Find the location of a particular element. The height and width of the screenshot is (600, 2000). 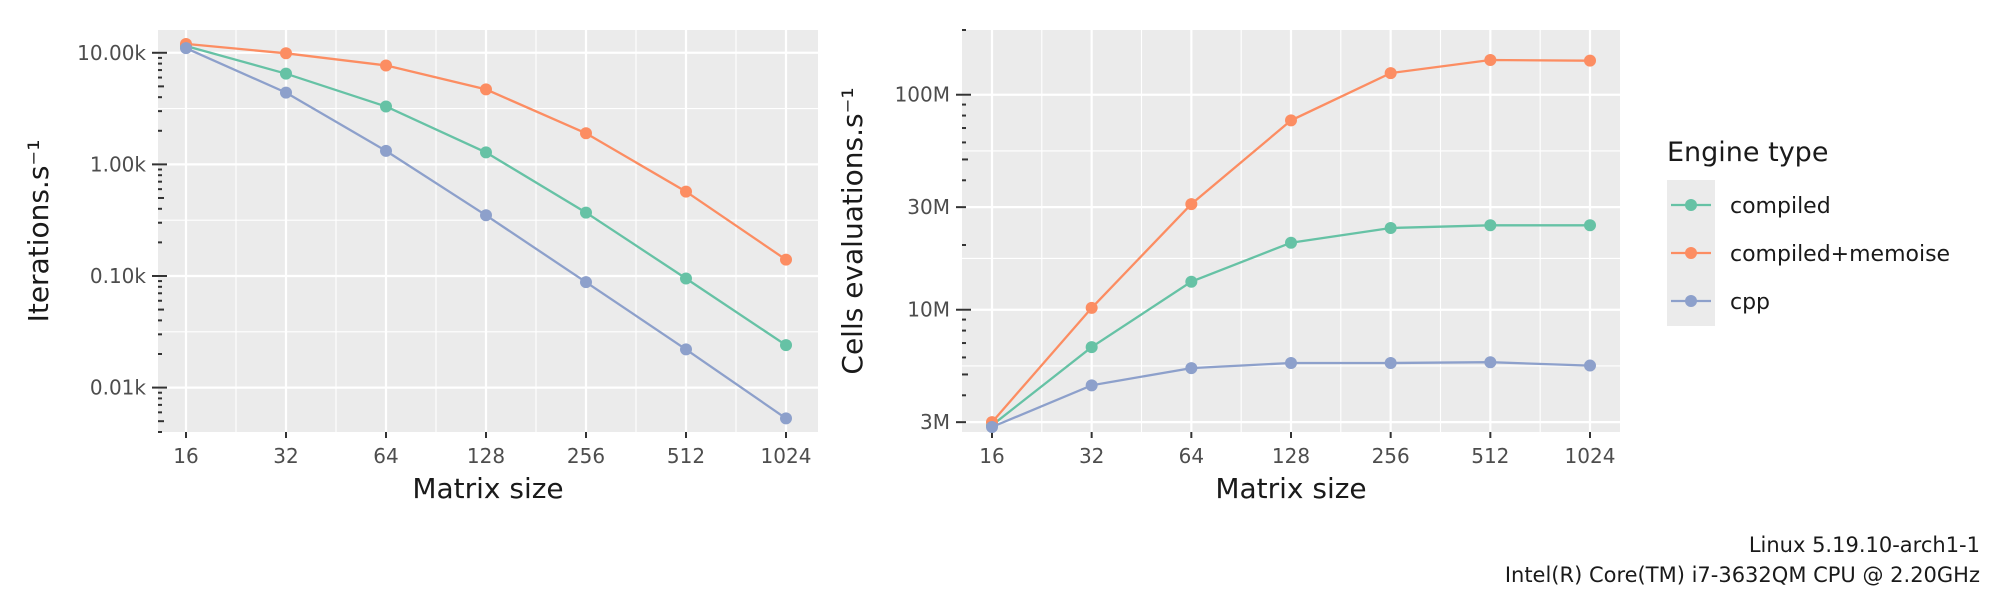

y-axis-title: Cells evaluations.s⁻¹ is located at coordinates (852, 230).